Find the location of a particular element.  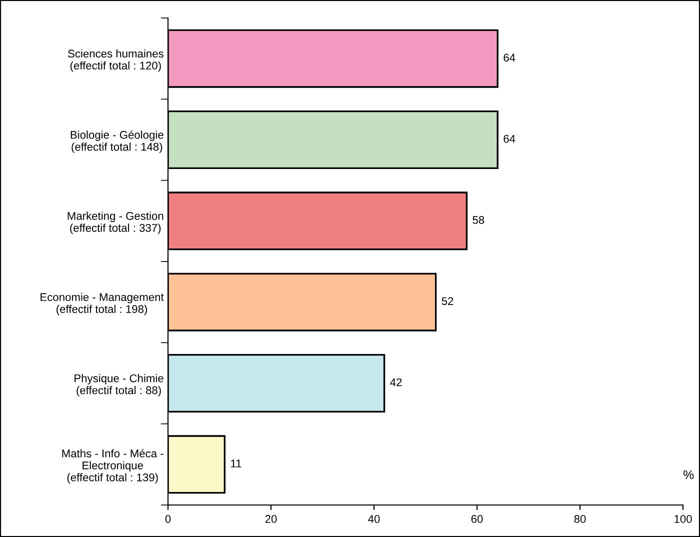

y-tick-label: Sciences humaines (effectif total : 120) is located at coordinates (116, 60).